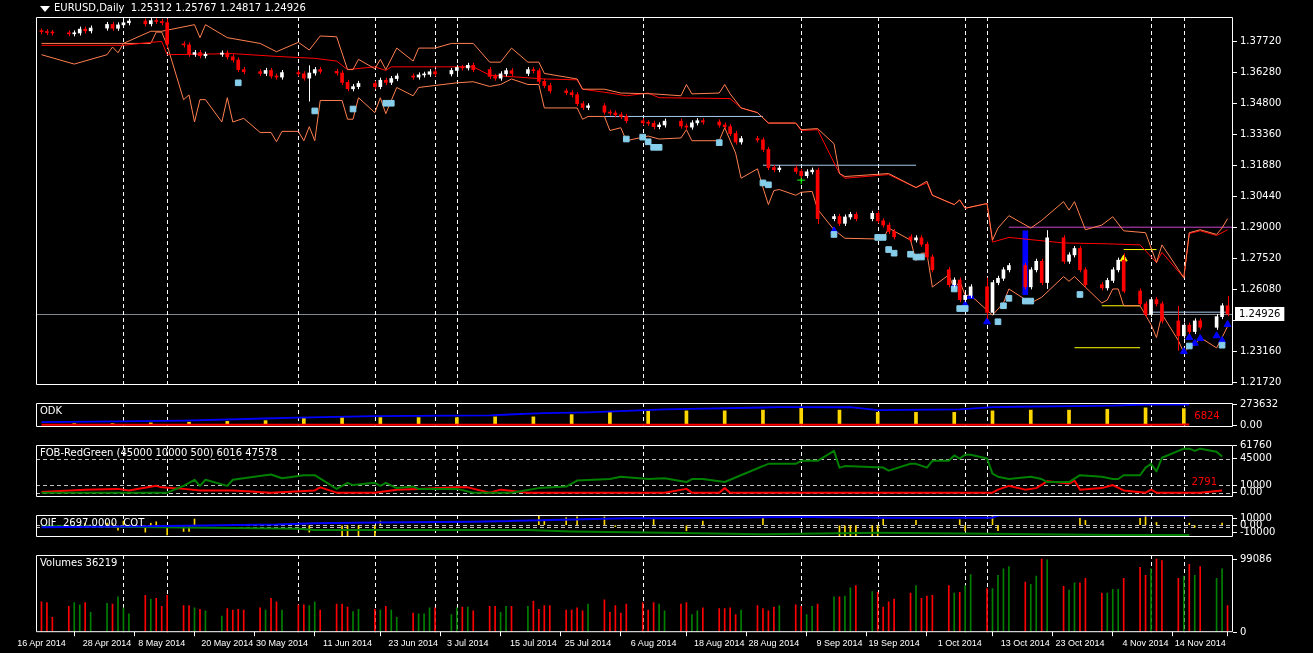 The width and height of the screenshot is (1313, 653). I want to click on y-tick-label: 1.30440, so click(1261, 196).